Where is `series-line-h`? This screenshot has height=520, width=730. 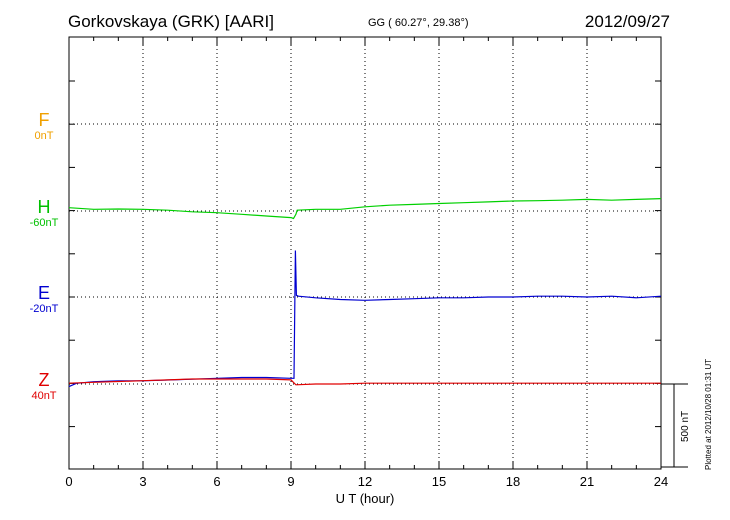
series-line-h is located at coordinates (365, 209).